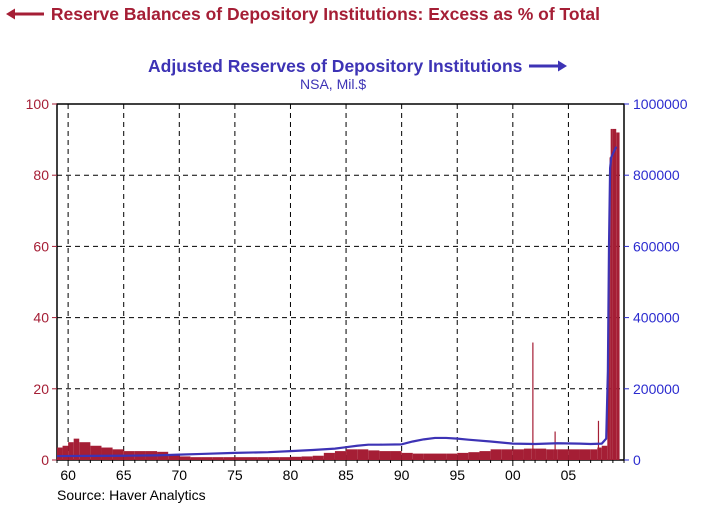 This screenshot has height=518, width=707. I want to click on x-axis-tick-label: 00, so click(513, 475).